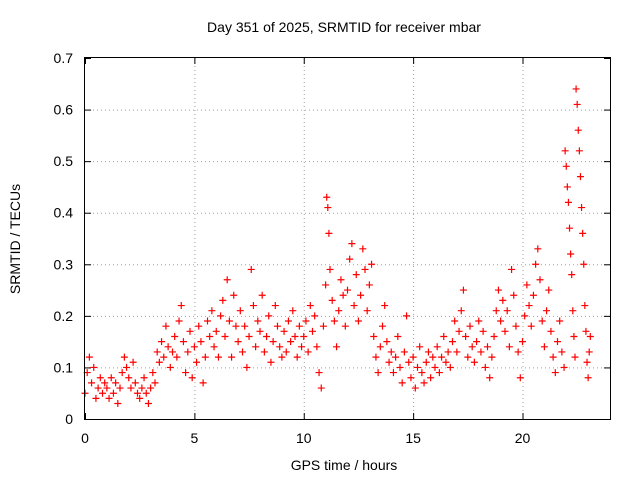  I want to click on y-tick-label: 0.7, so click(64, 58).